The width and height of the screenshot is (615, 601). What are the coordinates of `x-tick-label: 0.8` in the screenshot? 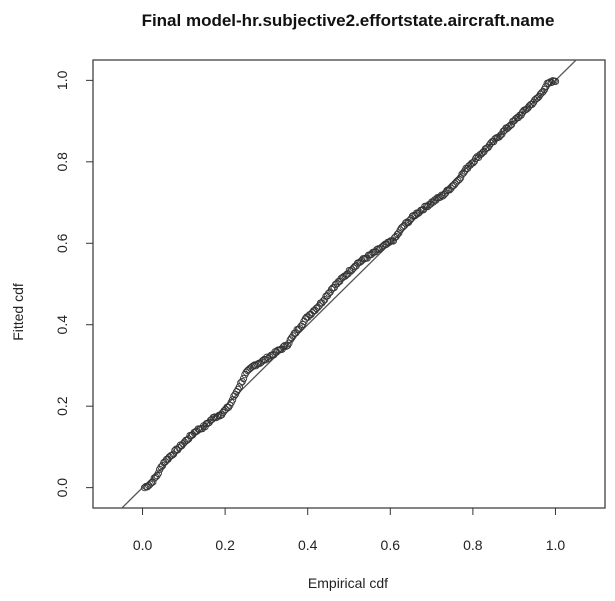 It's located at (473, 545).